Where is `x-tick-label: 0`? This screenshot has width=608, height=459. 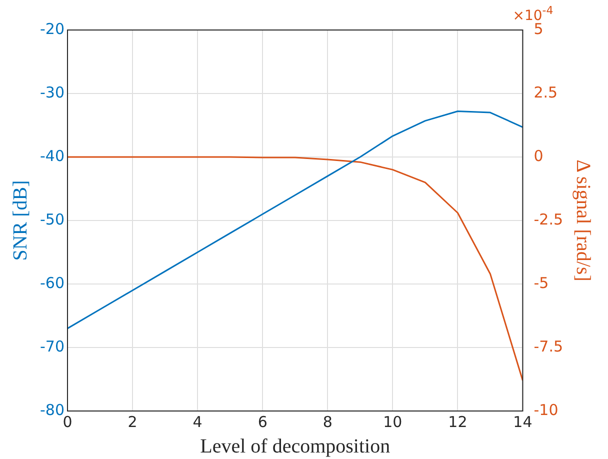
x-tick-label: 0 is located at coordinates (67, 421).